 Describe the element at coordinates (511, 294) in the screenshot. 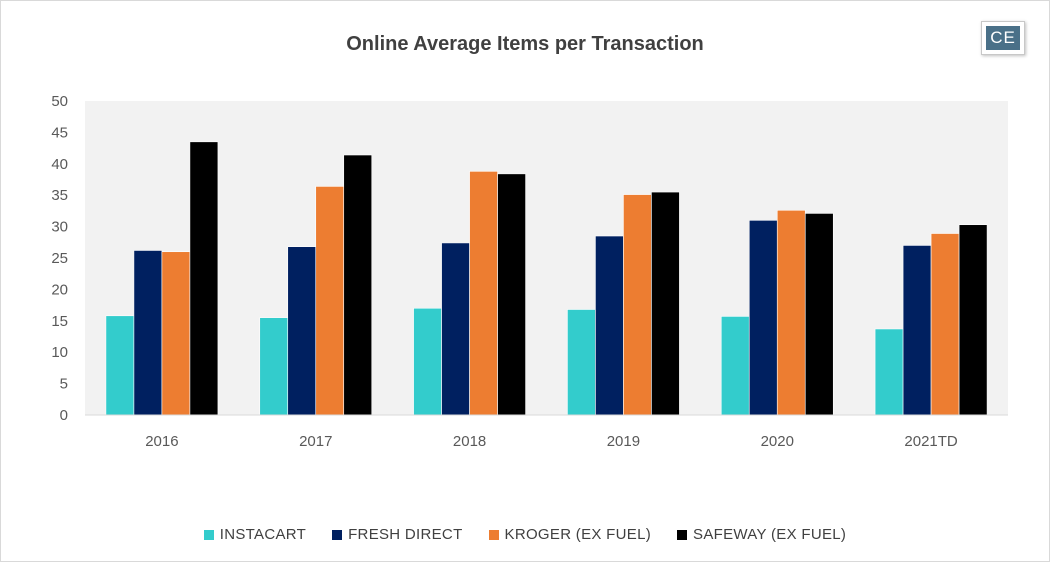

I see `bar-safeway-ex-fuel-2018` at that location.